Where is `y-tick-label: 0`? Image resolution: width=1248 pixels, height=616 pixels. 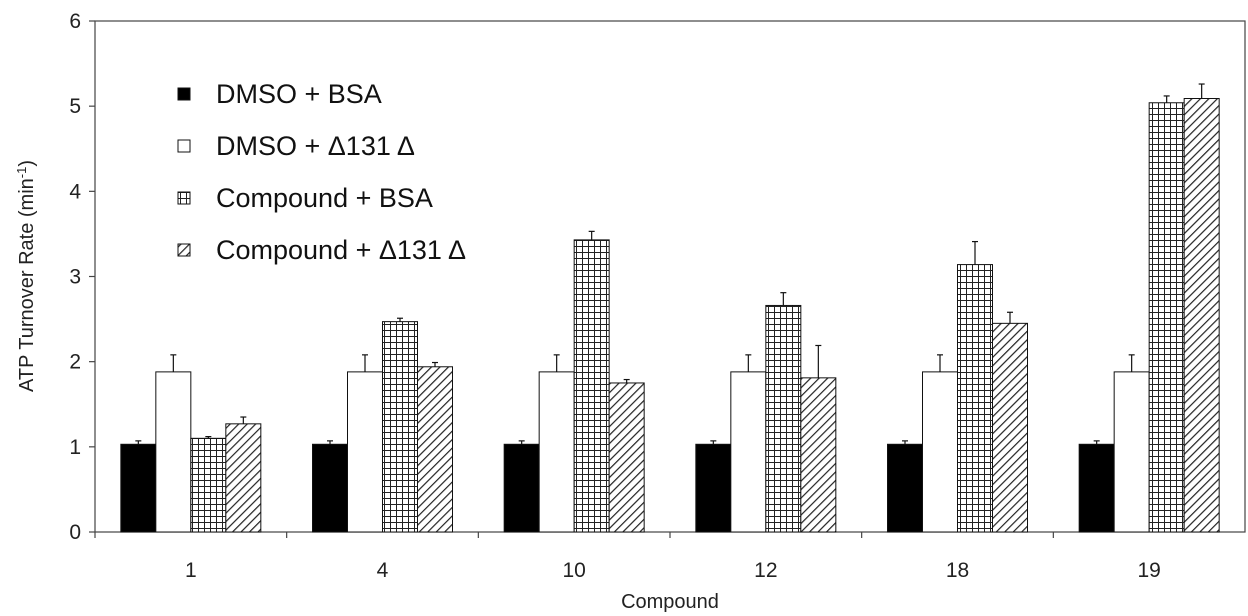
y-tick-label: 0 is located at coordinates (75, 532).